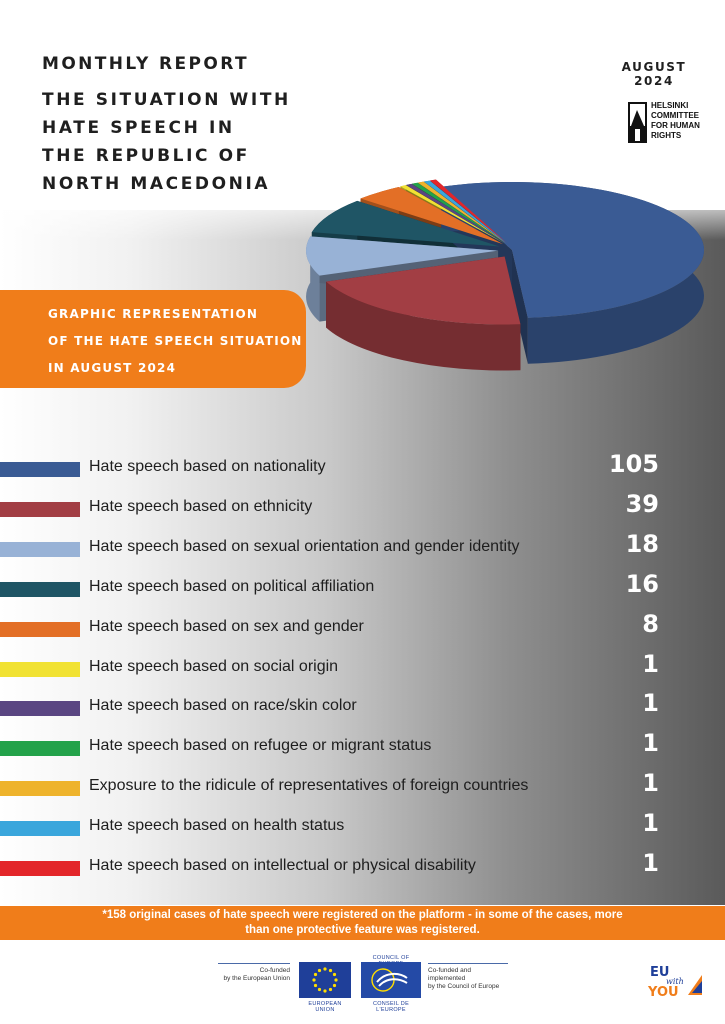 The height and width of the screenshot is (1024, 725). I want to click on legend-value: 105, so click(633, 464).